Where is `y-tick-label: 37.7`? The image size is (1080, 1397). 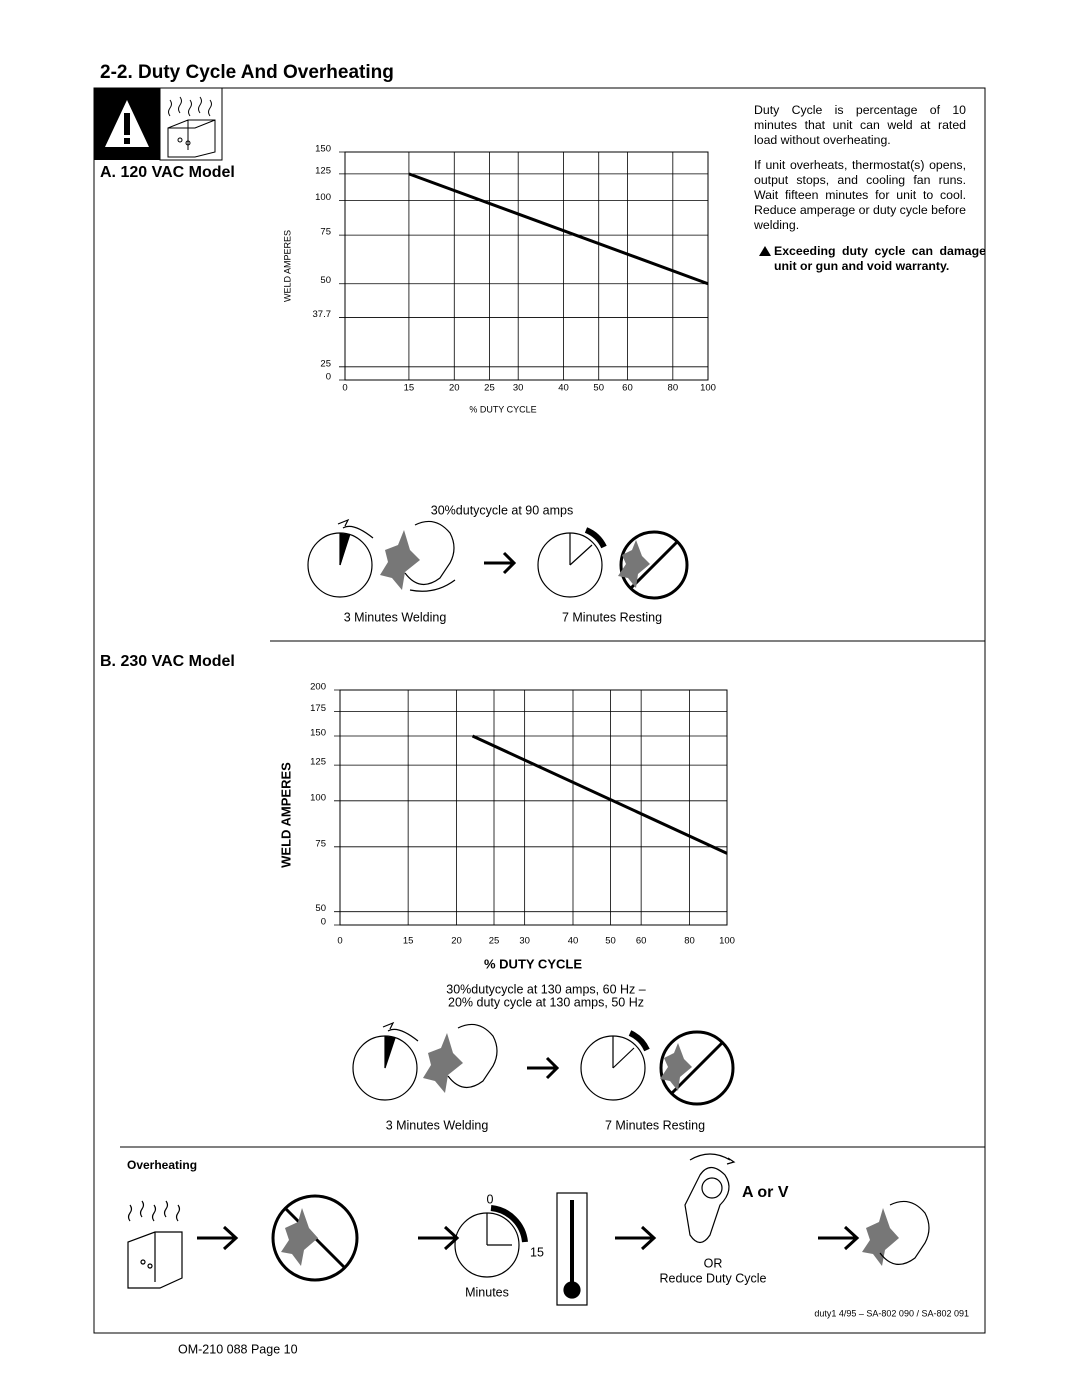 y-tick-label: 37.7 is located at coordinates (322, 314).